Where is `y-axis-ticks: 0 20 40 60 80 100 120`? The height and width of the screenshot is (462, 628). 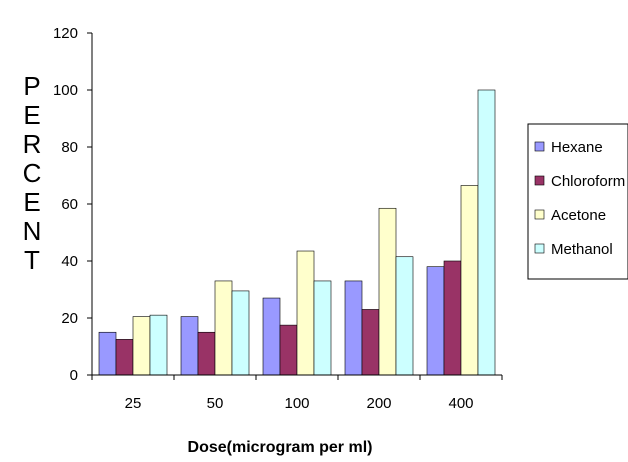
y-axis-ticks: 0 20 40 60 80 100 120 is located at coordinates (72, 204).